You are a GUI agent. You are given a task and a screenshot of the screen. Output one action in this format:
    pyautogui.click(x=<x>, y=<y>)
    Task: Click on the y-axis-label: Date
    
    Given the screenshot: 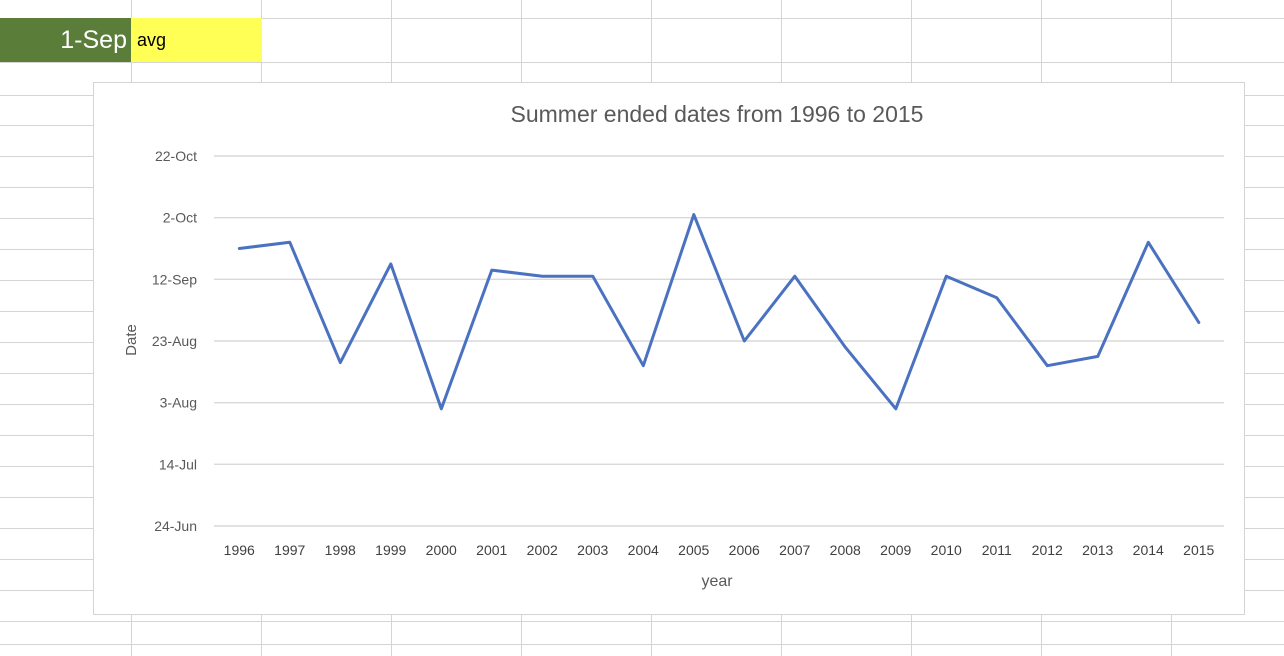 What is the action you would take?
    pyautogui.click(x=131, y=340)
    